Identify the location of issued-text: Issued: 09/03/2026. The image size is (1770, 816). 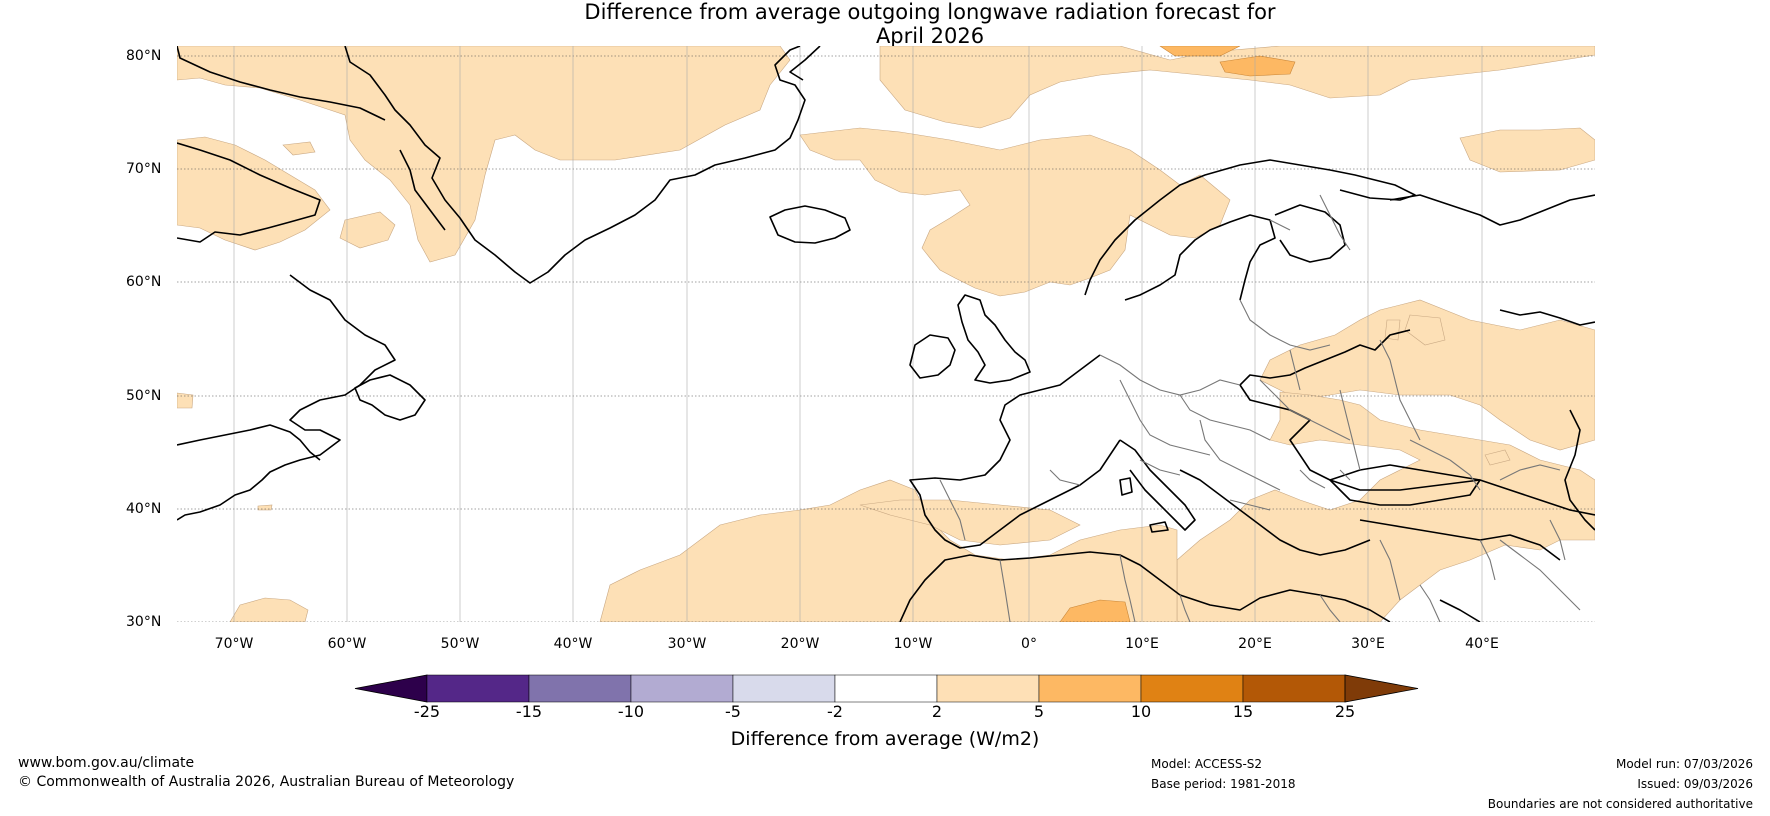
(1695, 784).